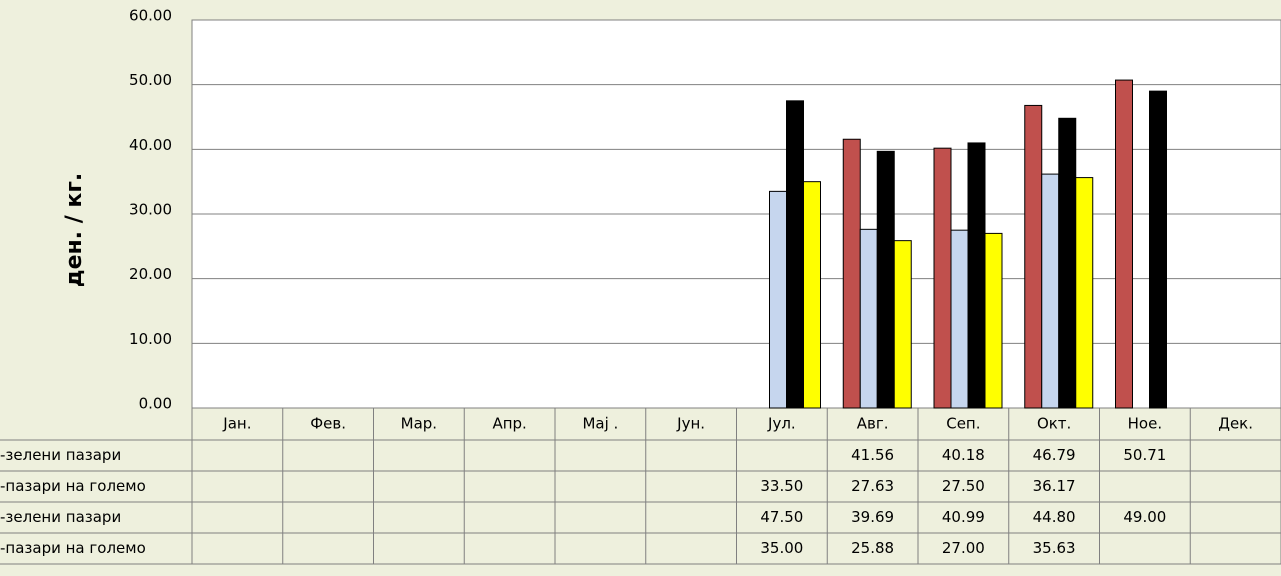 This screenshot has width=1281, height=576. I want to click on data-label: 40.18, so click(963, 455).